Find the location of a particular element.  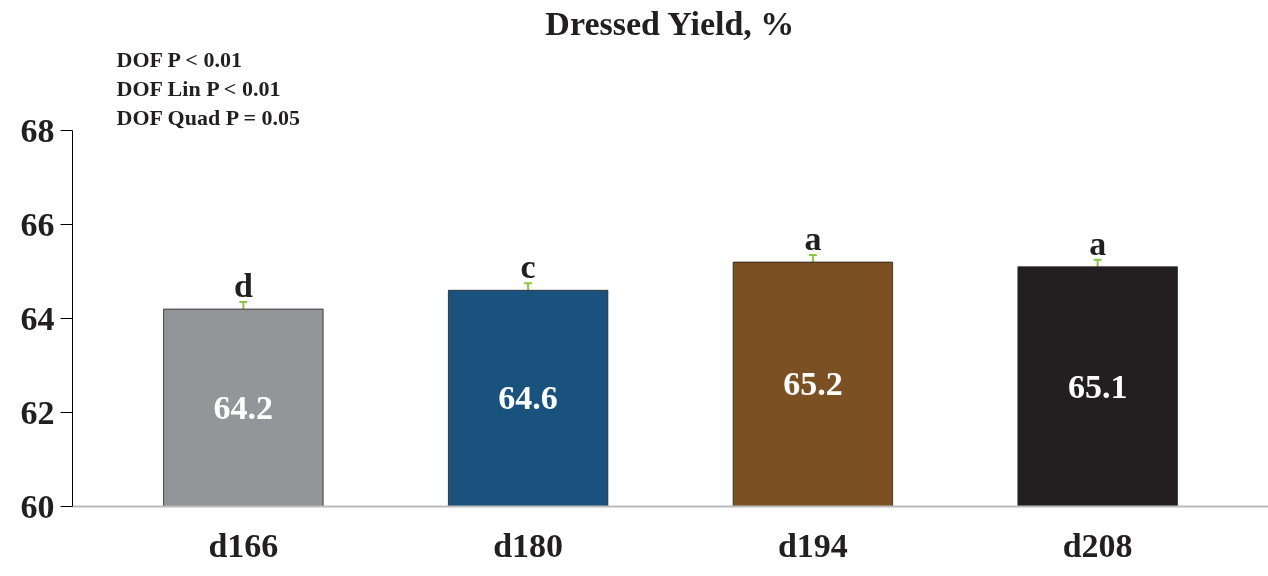

x-tick-label: d208 is located at coordinates (1097, 545).